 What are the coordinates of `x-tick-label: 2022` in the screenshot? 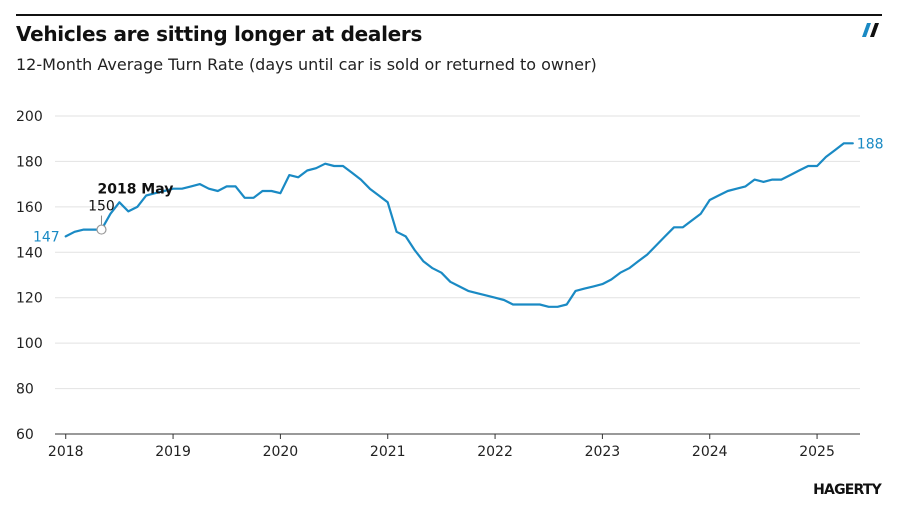 It's located at (495, 452).